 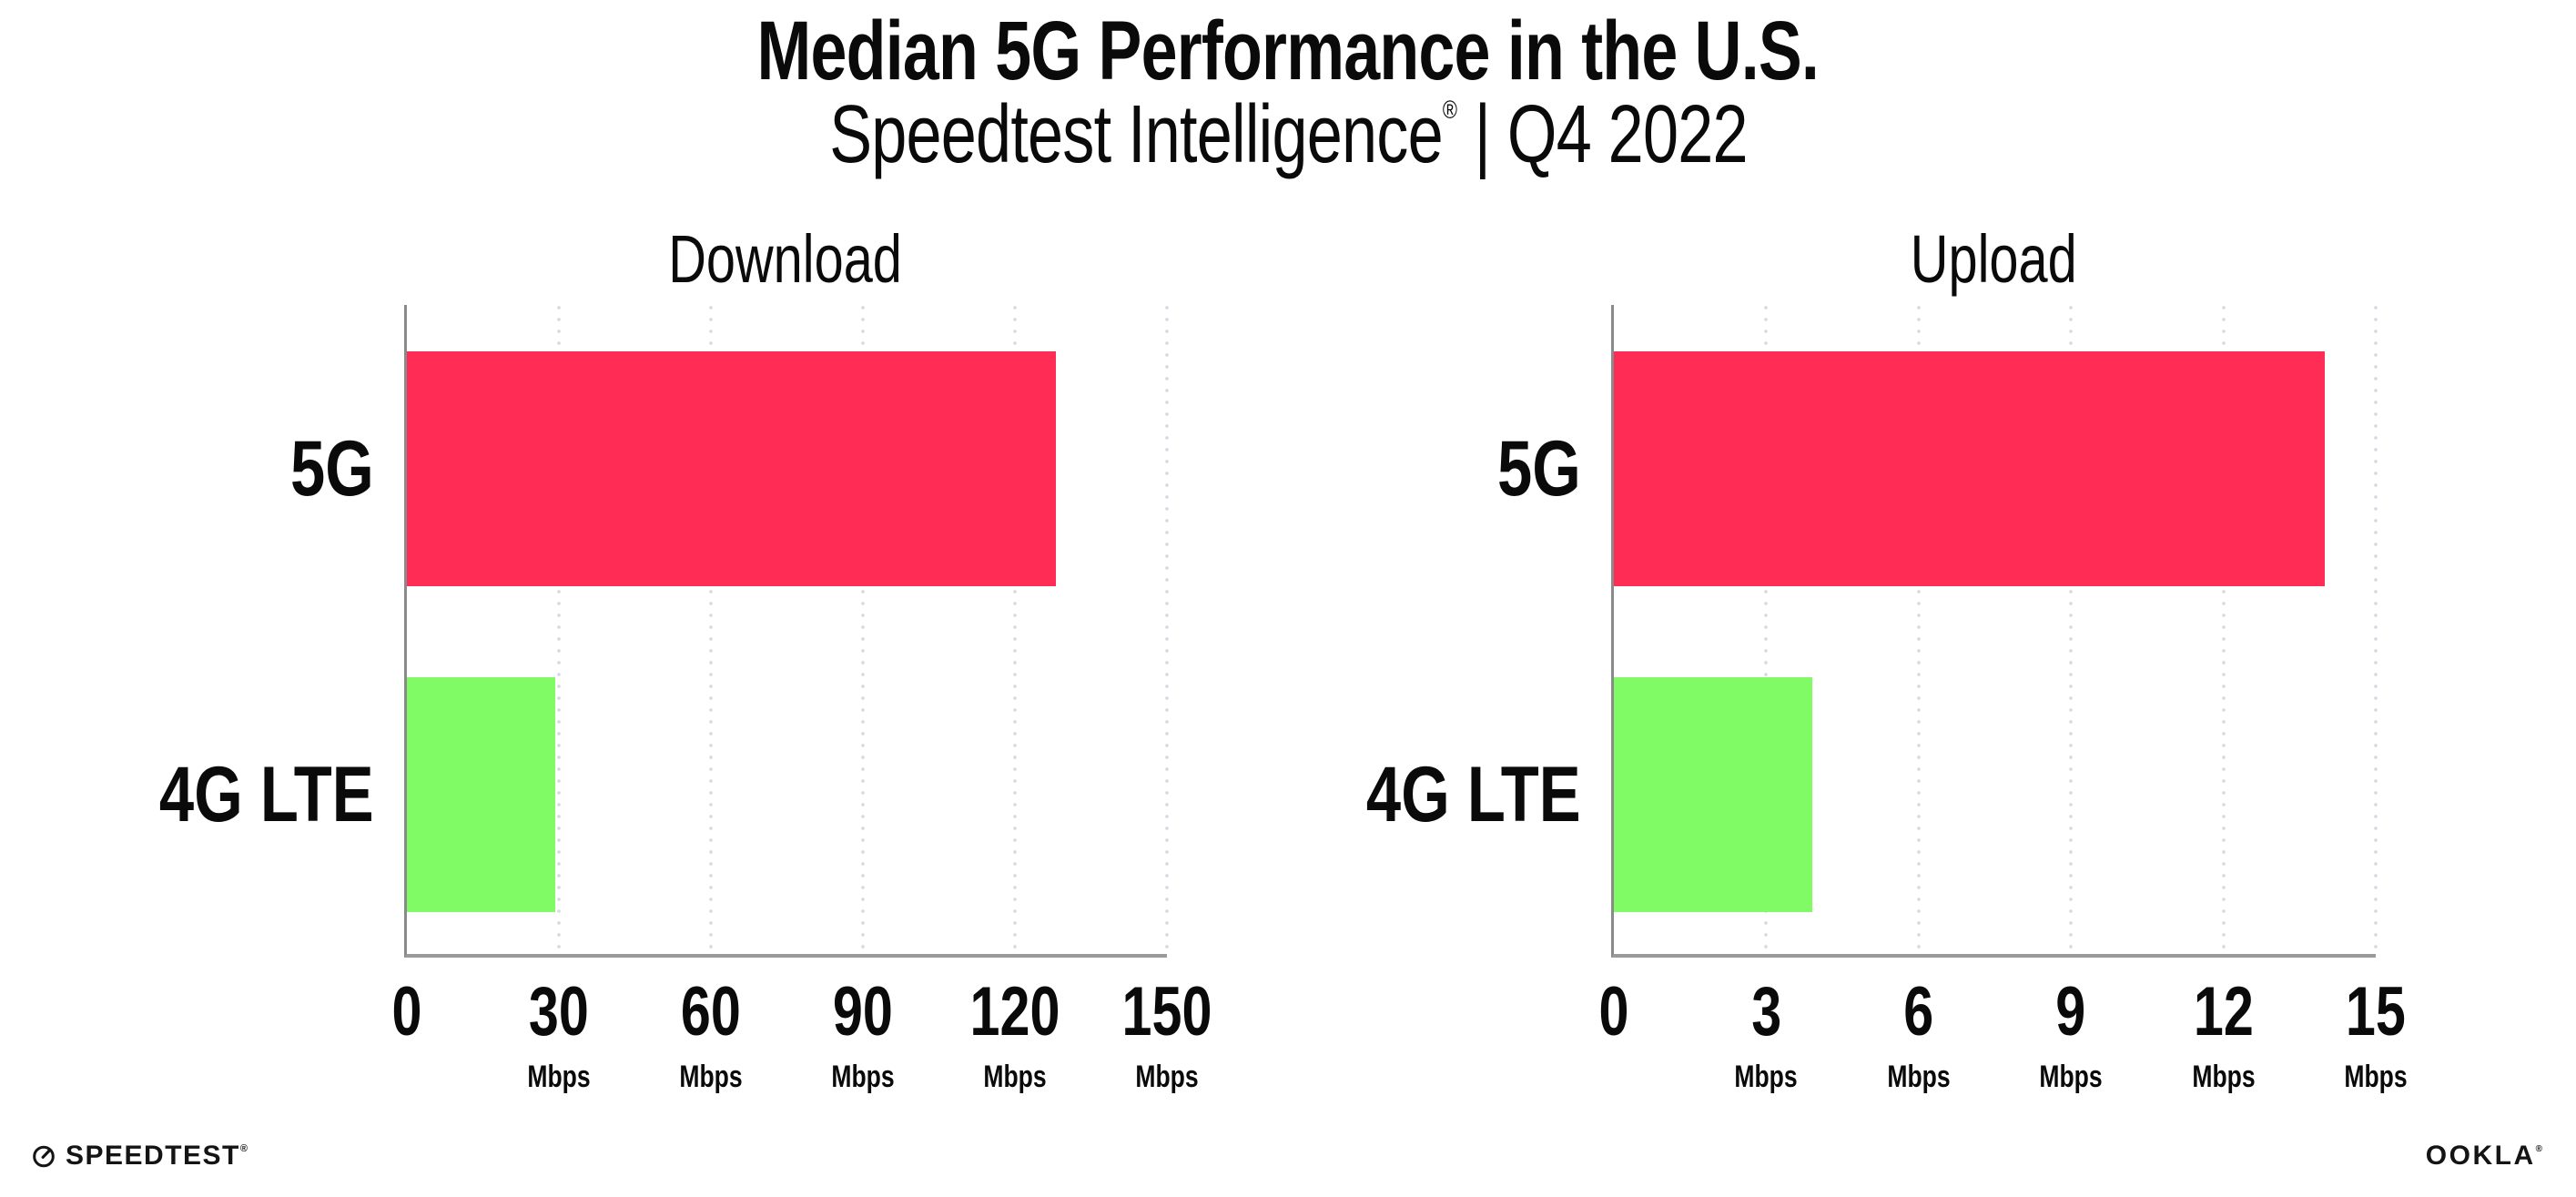 I want to click on bar-5g-upload, so click(x=1970, y=469).